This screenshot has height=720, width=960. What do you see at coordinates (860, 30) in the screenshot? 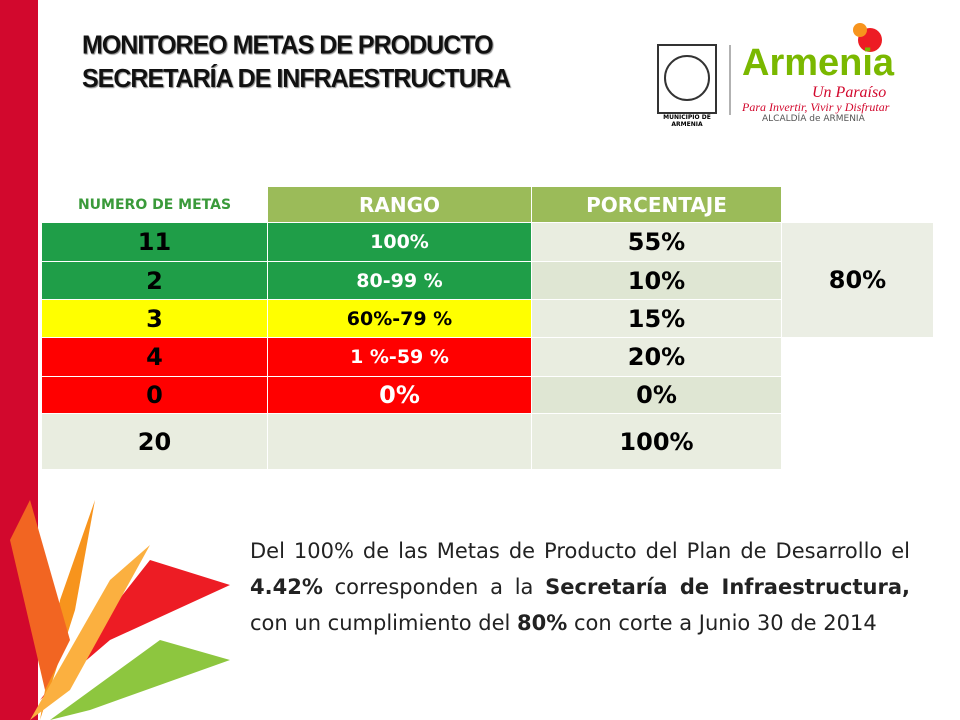
I see `logo-flower` at bounding box center [860, 30].